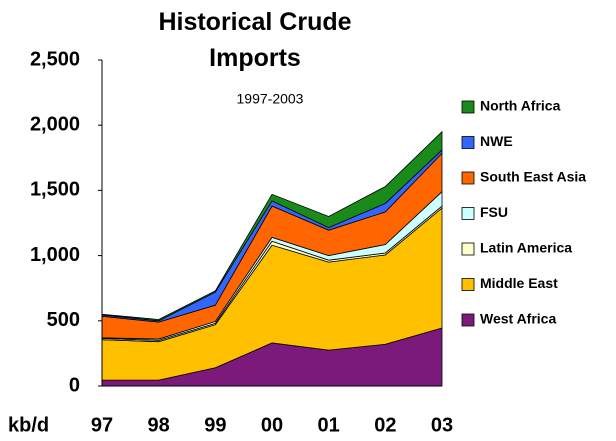 This screenshot has height=441, width=616. I want to click on x-tick-label: 97, so click(102, 425).